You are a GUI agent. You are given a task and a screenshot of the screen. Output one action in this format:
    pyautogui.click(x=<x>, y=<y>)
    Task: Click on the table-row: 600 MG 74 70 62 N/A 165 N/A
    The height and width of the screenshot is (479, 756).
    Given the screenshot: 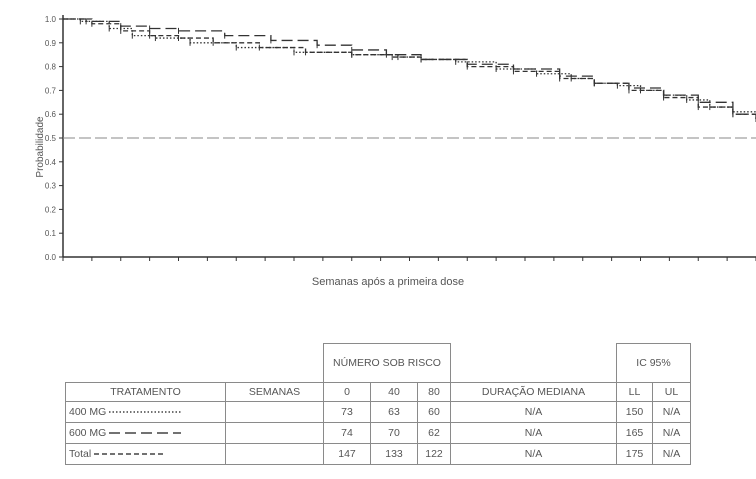 What is the action you would take?
    pyautogui.click(x=378, y=433)
    